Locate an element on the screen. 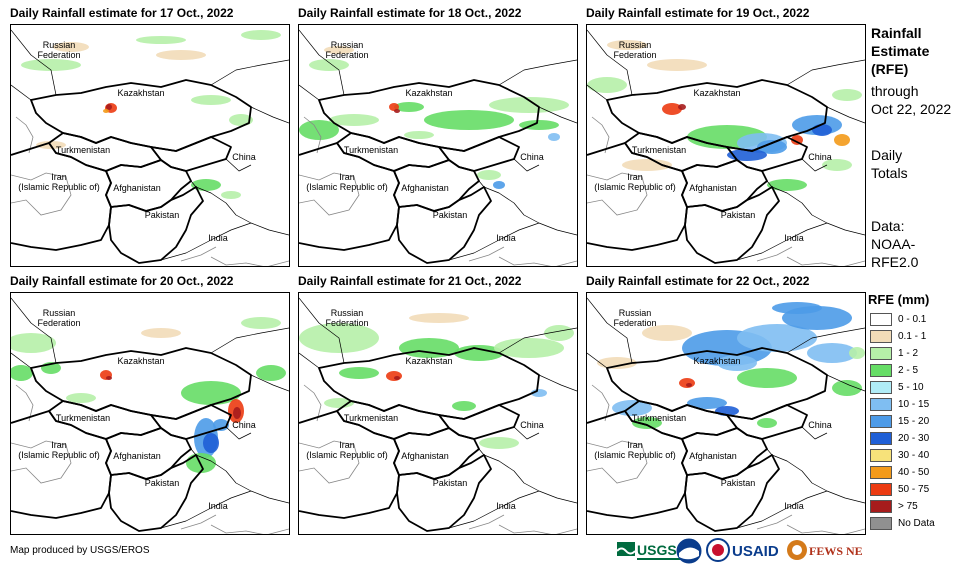  legend-label: 40 - 50 is located at coordinates (914, 472).